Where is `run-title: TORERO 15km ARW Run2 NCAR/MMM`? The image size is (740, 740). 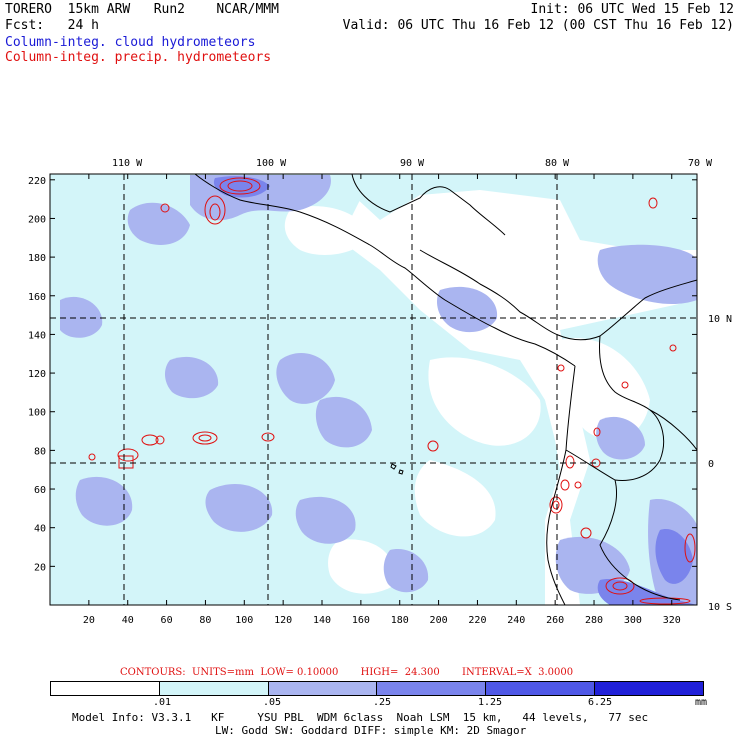 run-title: TORERO 15km ARW Run2 NCAR/MMM is located at coordinates (142, 9).